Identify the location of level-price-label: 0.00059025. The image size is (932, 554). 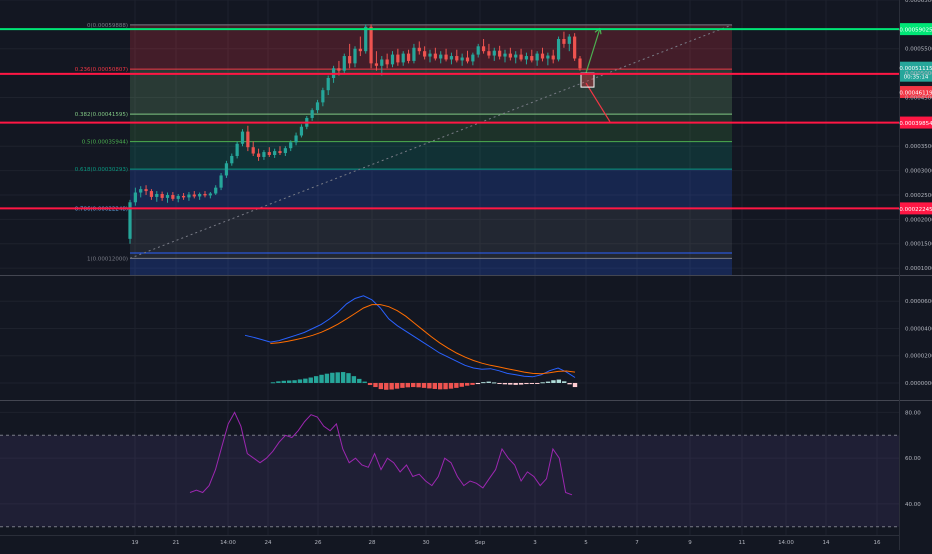
(915, 31).